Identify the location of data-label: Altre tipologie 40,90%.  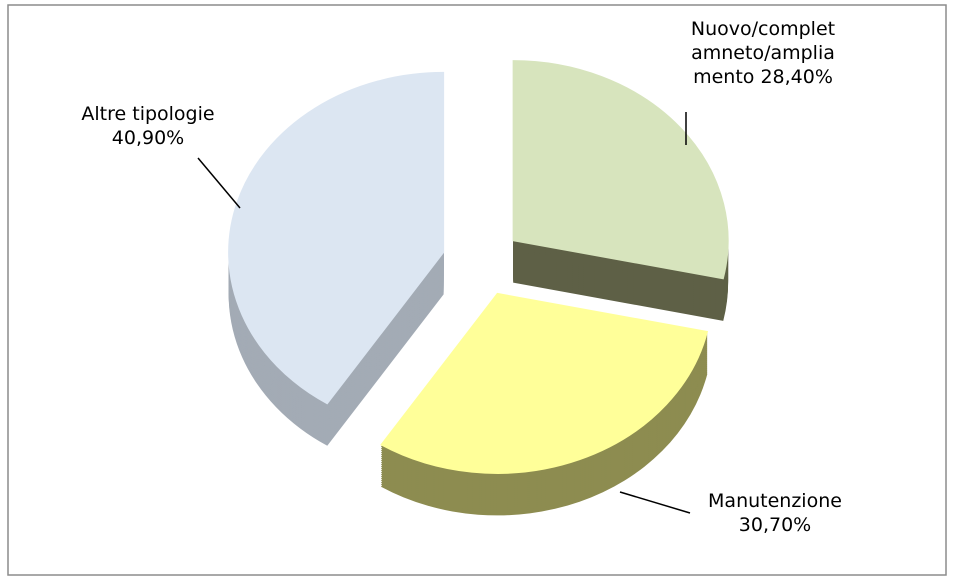
(147, 126).